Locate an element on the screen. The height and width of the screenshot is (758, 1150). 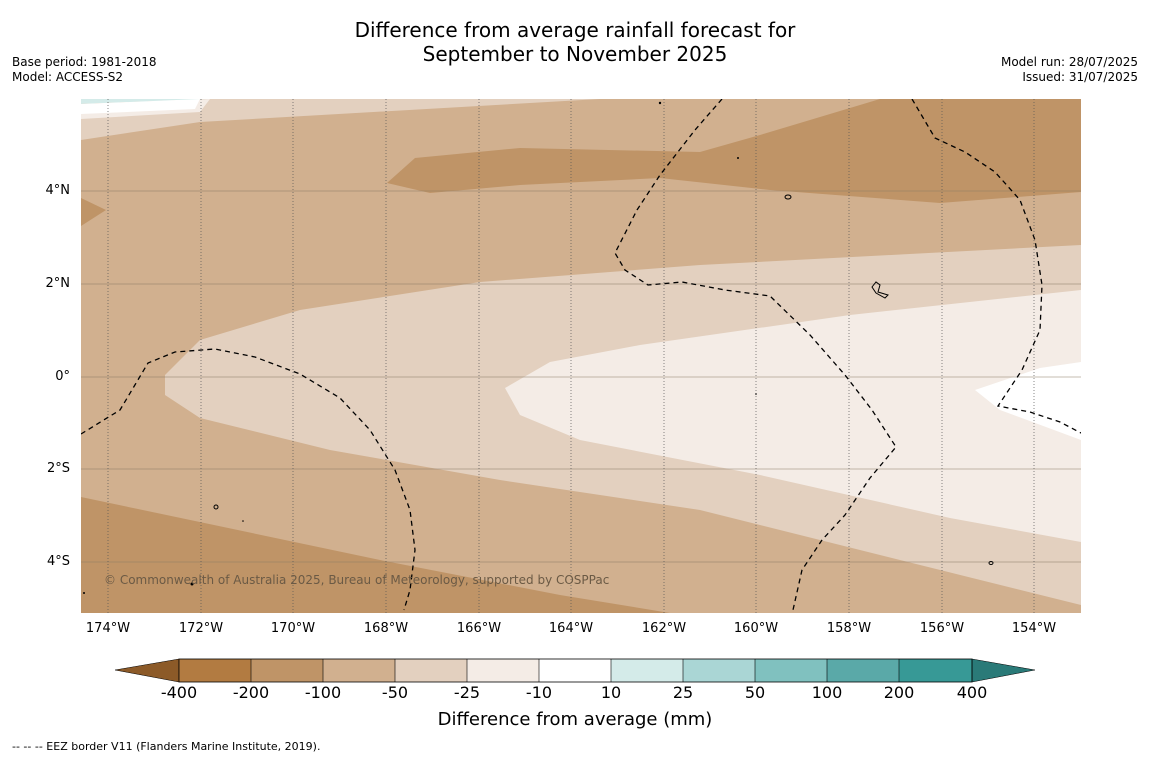
base-period: Base period: 1981-2018 is located at coordinates (84, 62).